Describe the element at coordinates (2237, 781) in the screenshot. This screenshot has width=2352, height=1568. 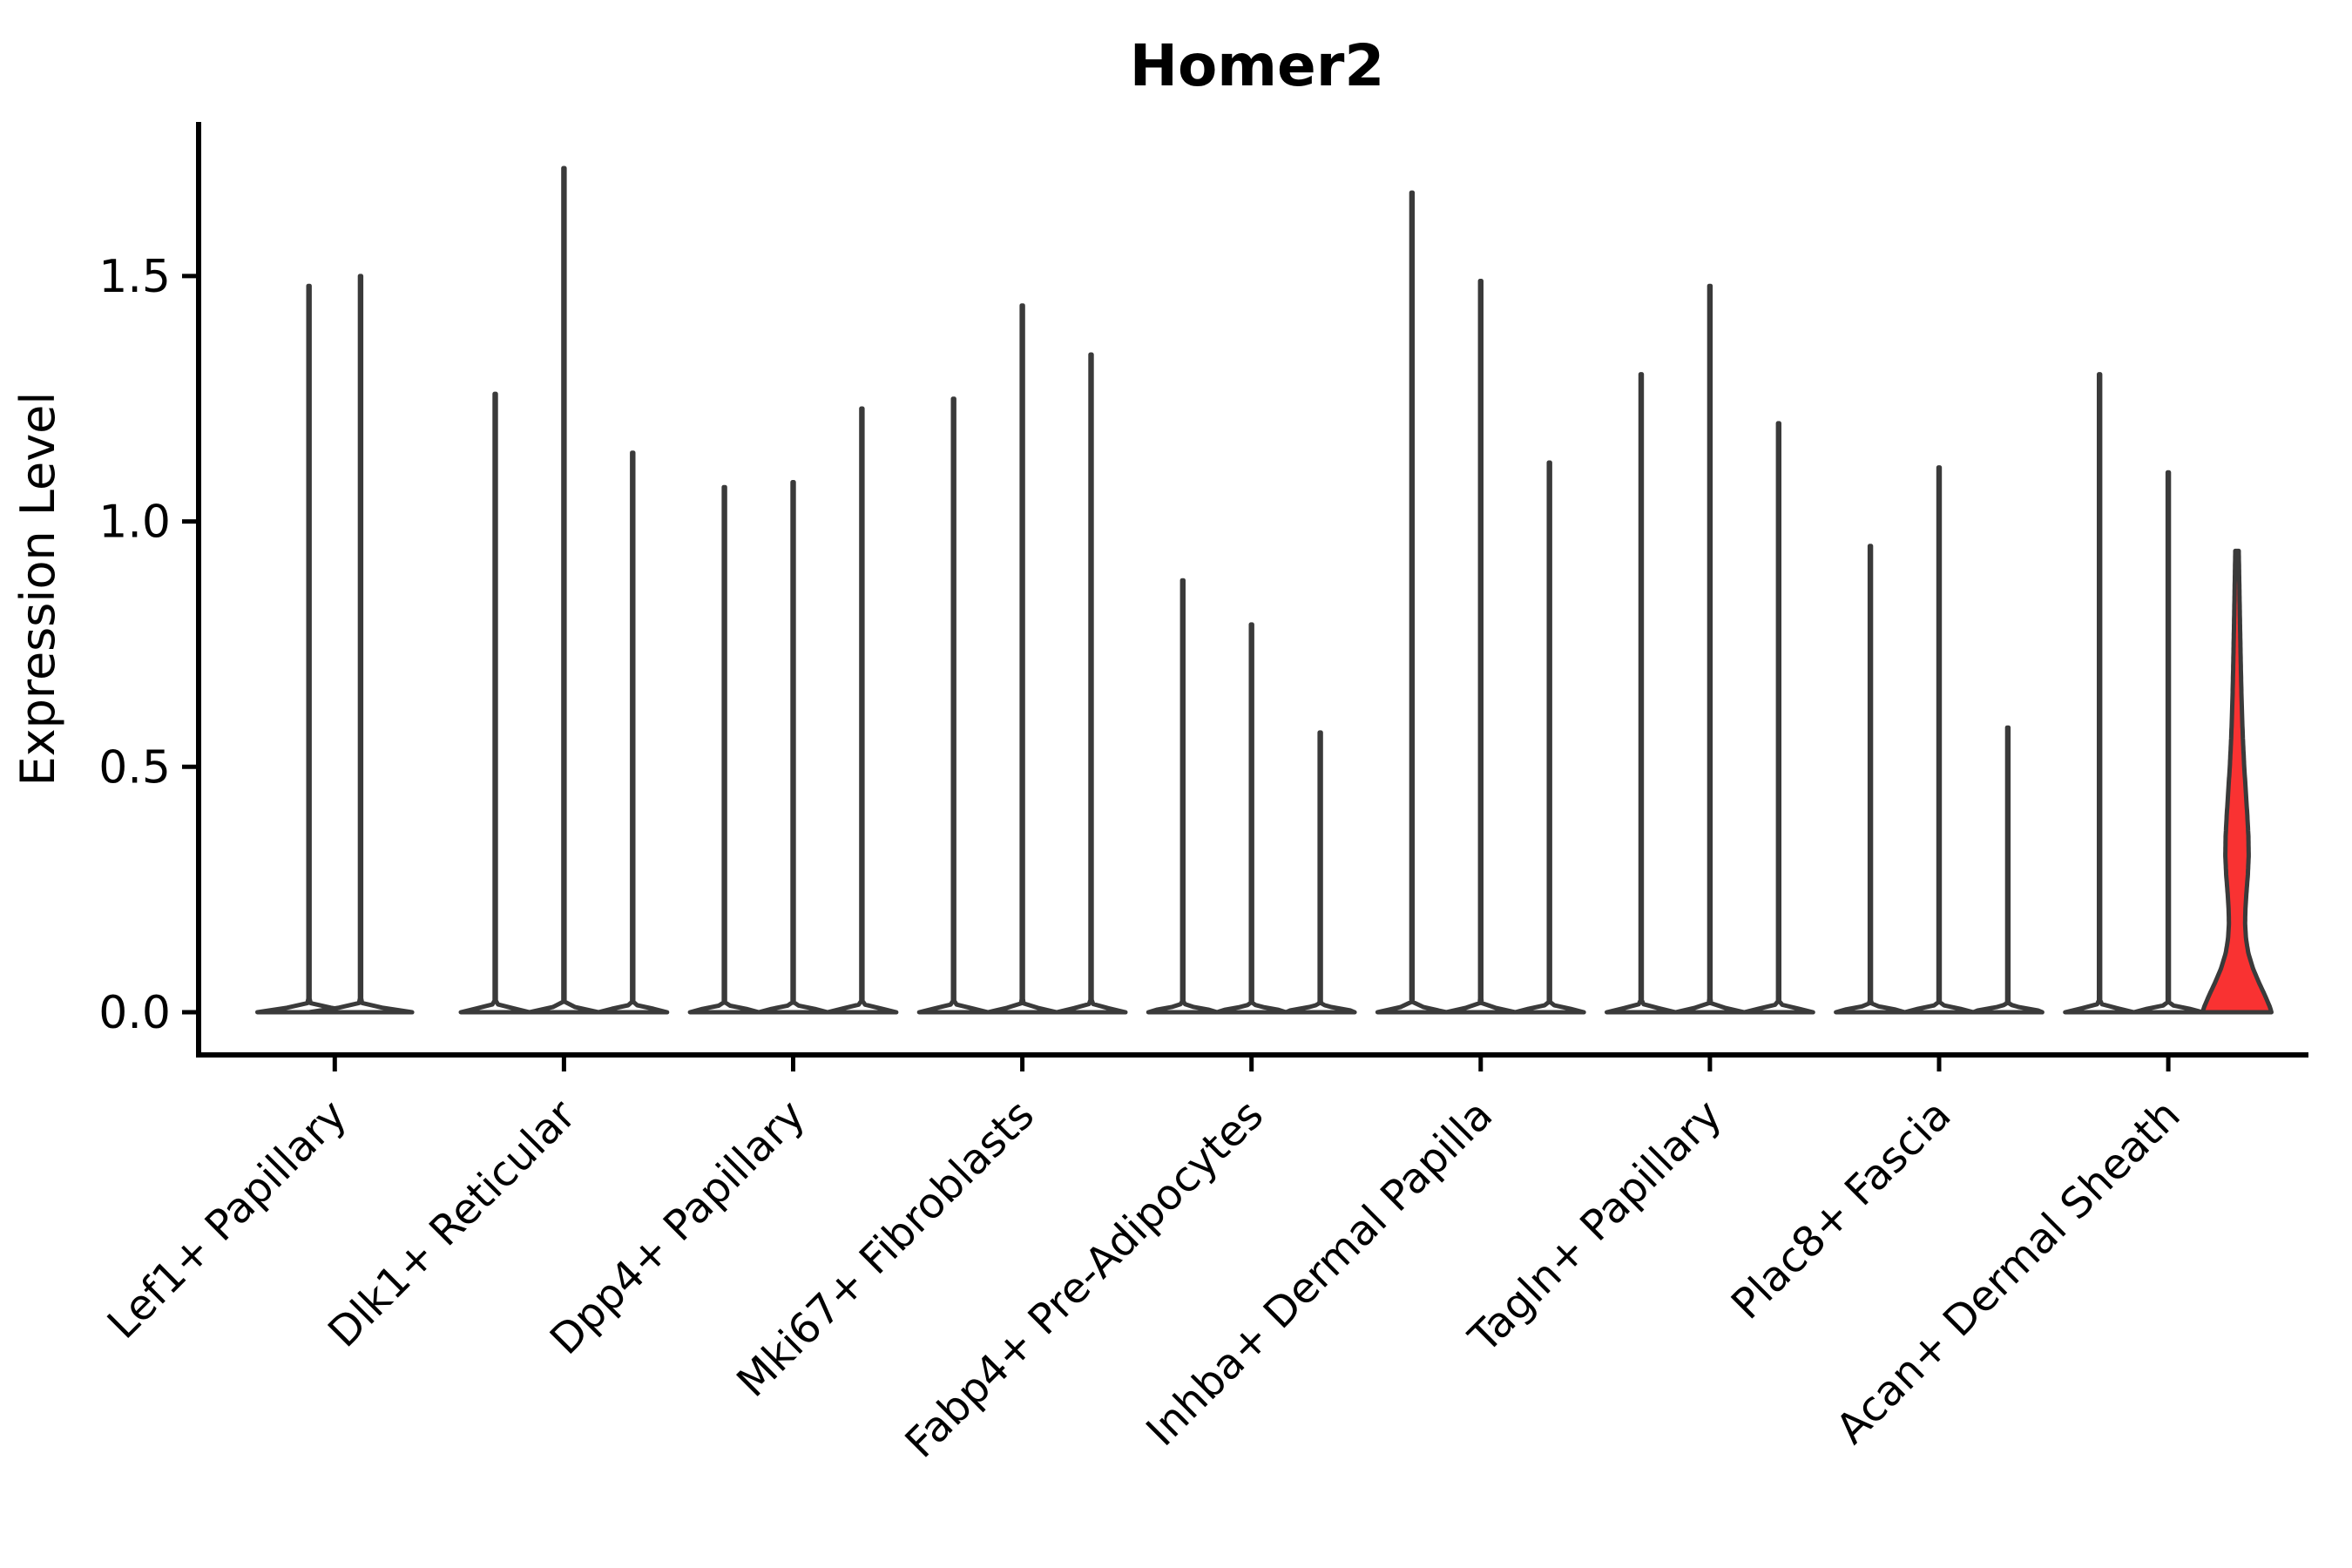
I see `violin-highlighted` at that location.